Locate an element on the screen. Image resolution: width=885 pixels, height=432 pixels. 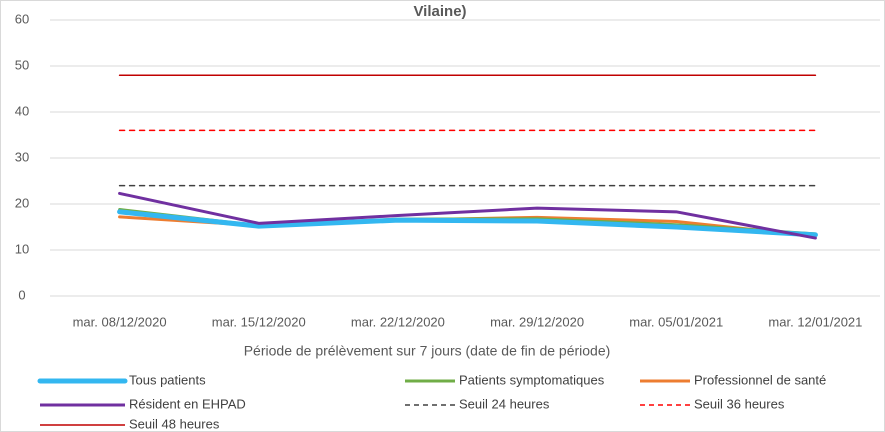
y-tick-label: 30 is located at coordinates (22, 156).